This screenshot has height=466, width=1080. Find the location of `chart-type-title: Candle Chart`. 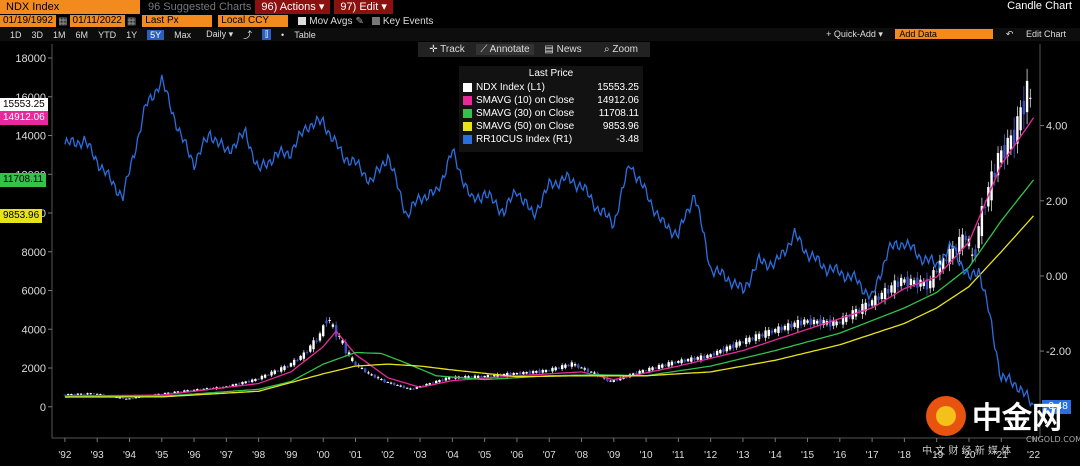

chart-type-title: Candle Chart is located at coordinates (1039, 6).